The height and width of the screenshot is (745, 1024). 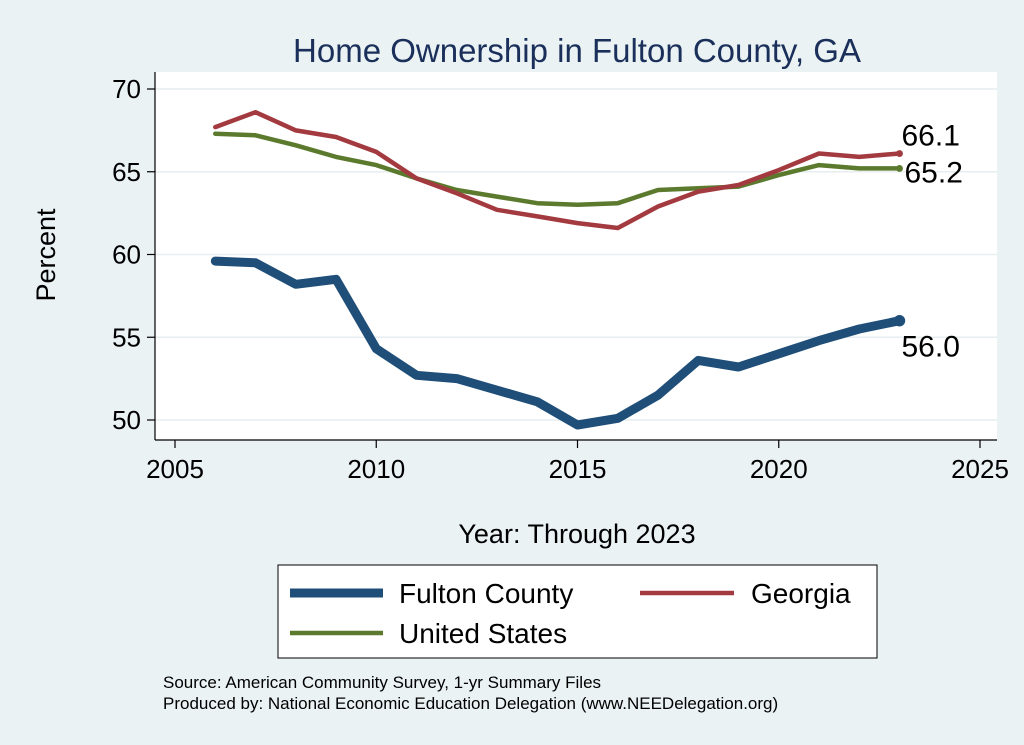 I want to click on y-tick-label: 50, so click(x=126, y=420).